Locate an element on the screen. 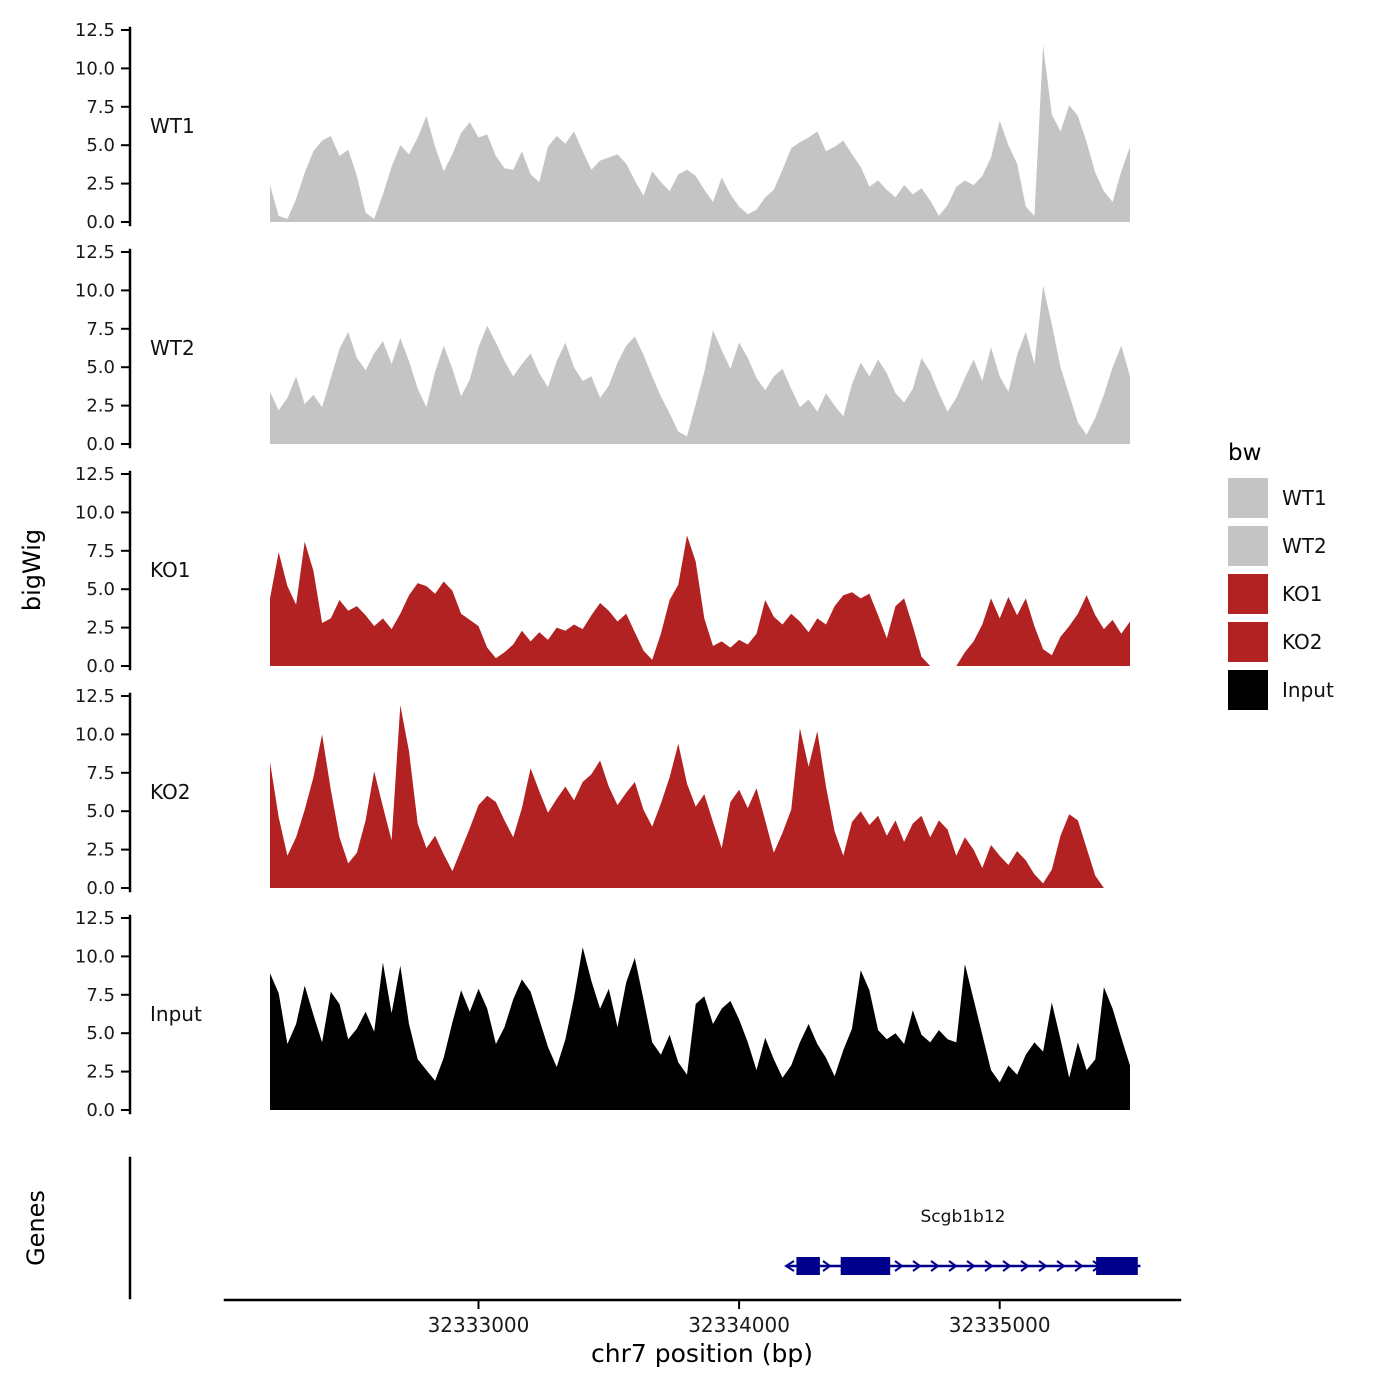  legend: WT1 WT2 KO1 KO2 Input is located at coordinates (1281, 594).